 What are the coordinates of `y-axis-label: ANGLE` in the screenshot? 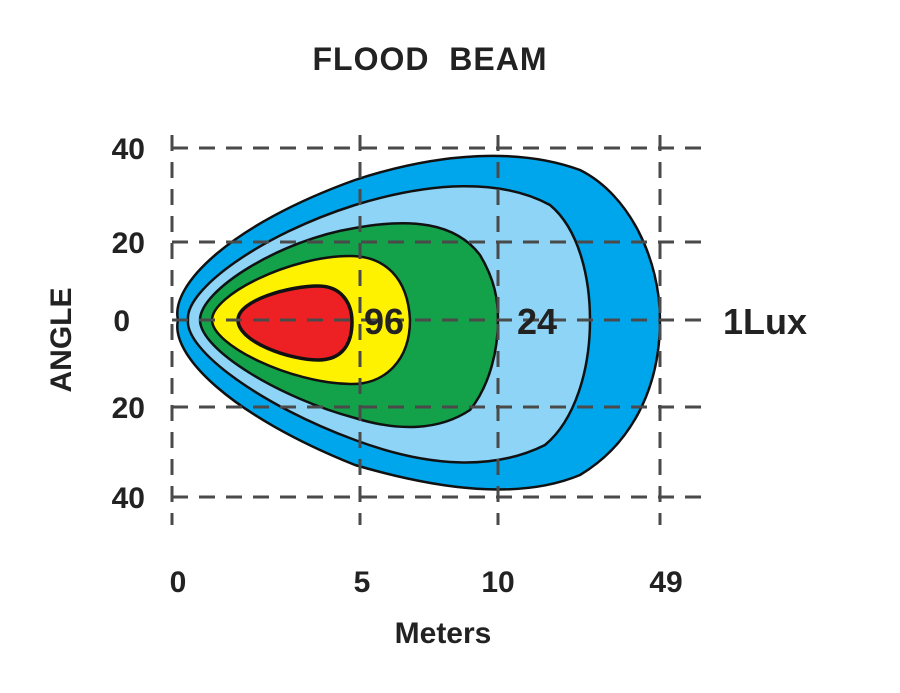 It's located at (61, 340).